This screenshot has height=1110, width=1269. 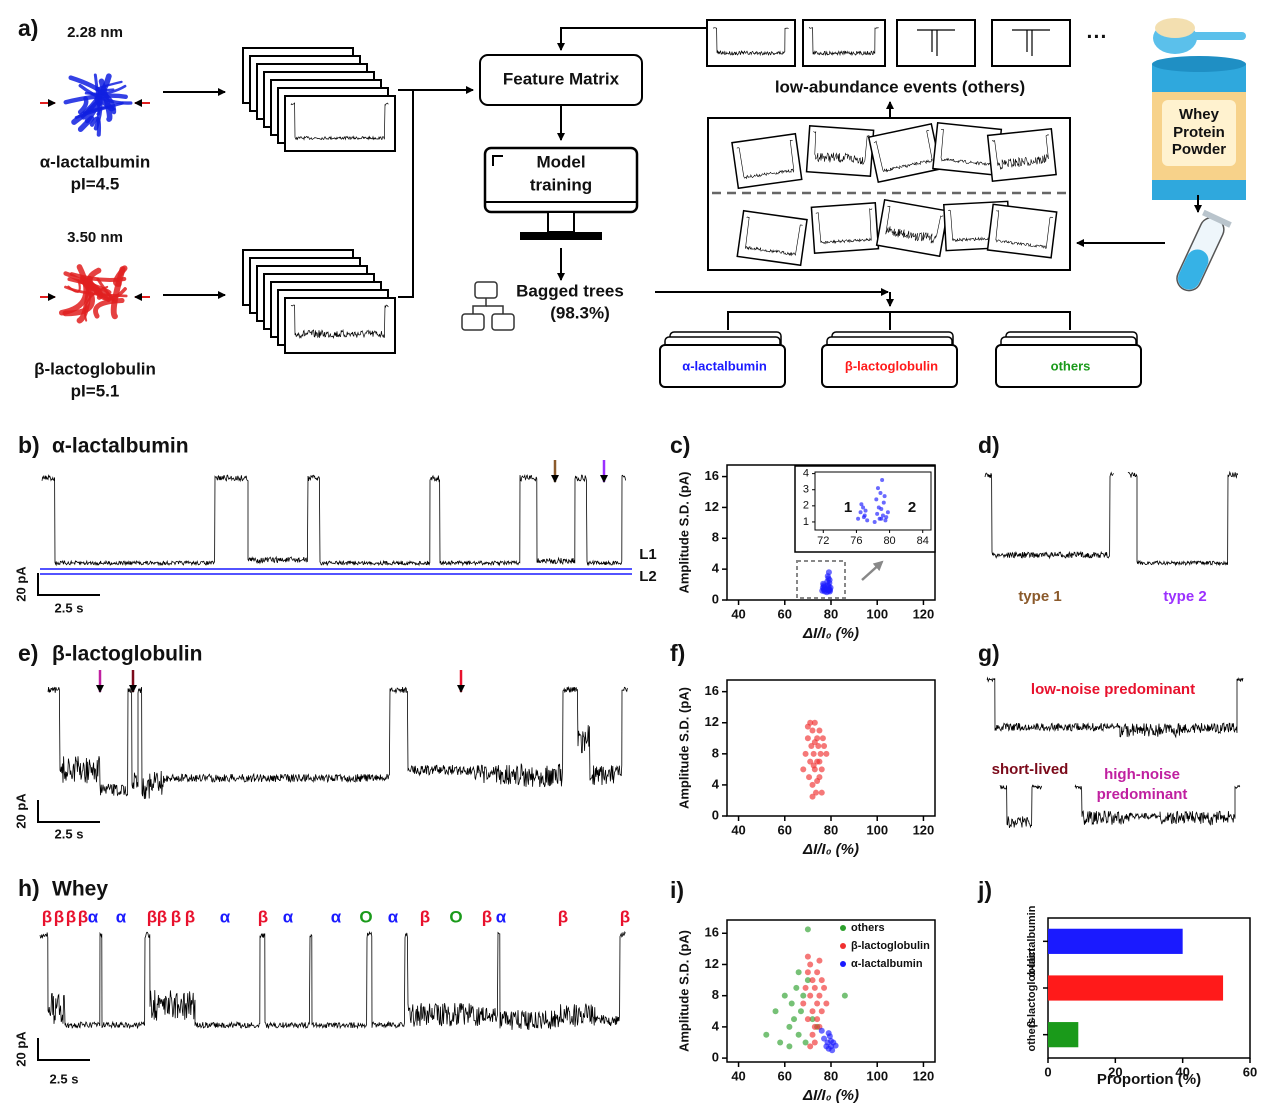 I want to click on protein-name: α-lactalbumin, so click(x=95, y=161).